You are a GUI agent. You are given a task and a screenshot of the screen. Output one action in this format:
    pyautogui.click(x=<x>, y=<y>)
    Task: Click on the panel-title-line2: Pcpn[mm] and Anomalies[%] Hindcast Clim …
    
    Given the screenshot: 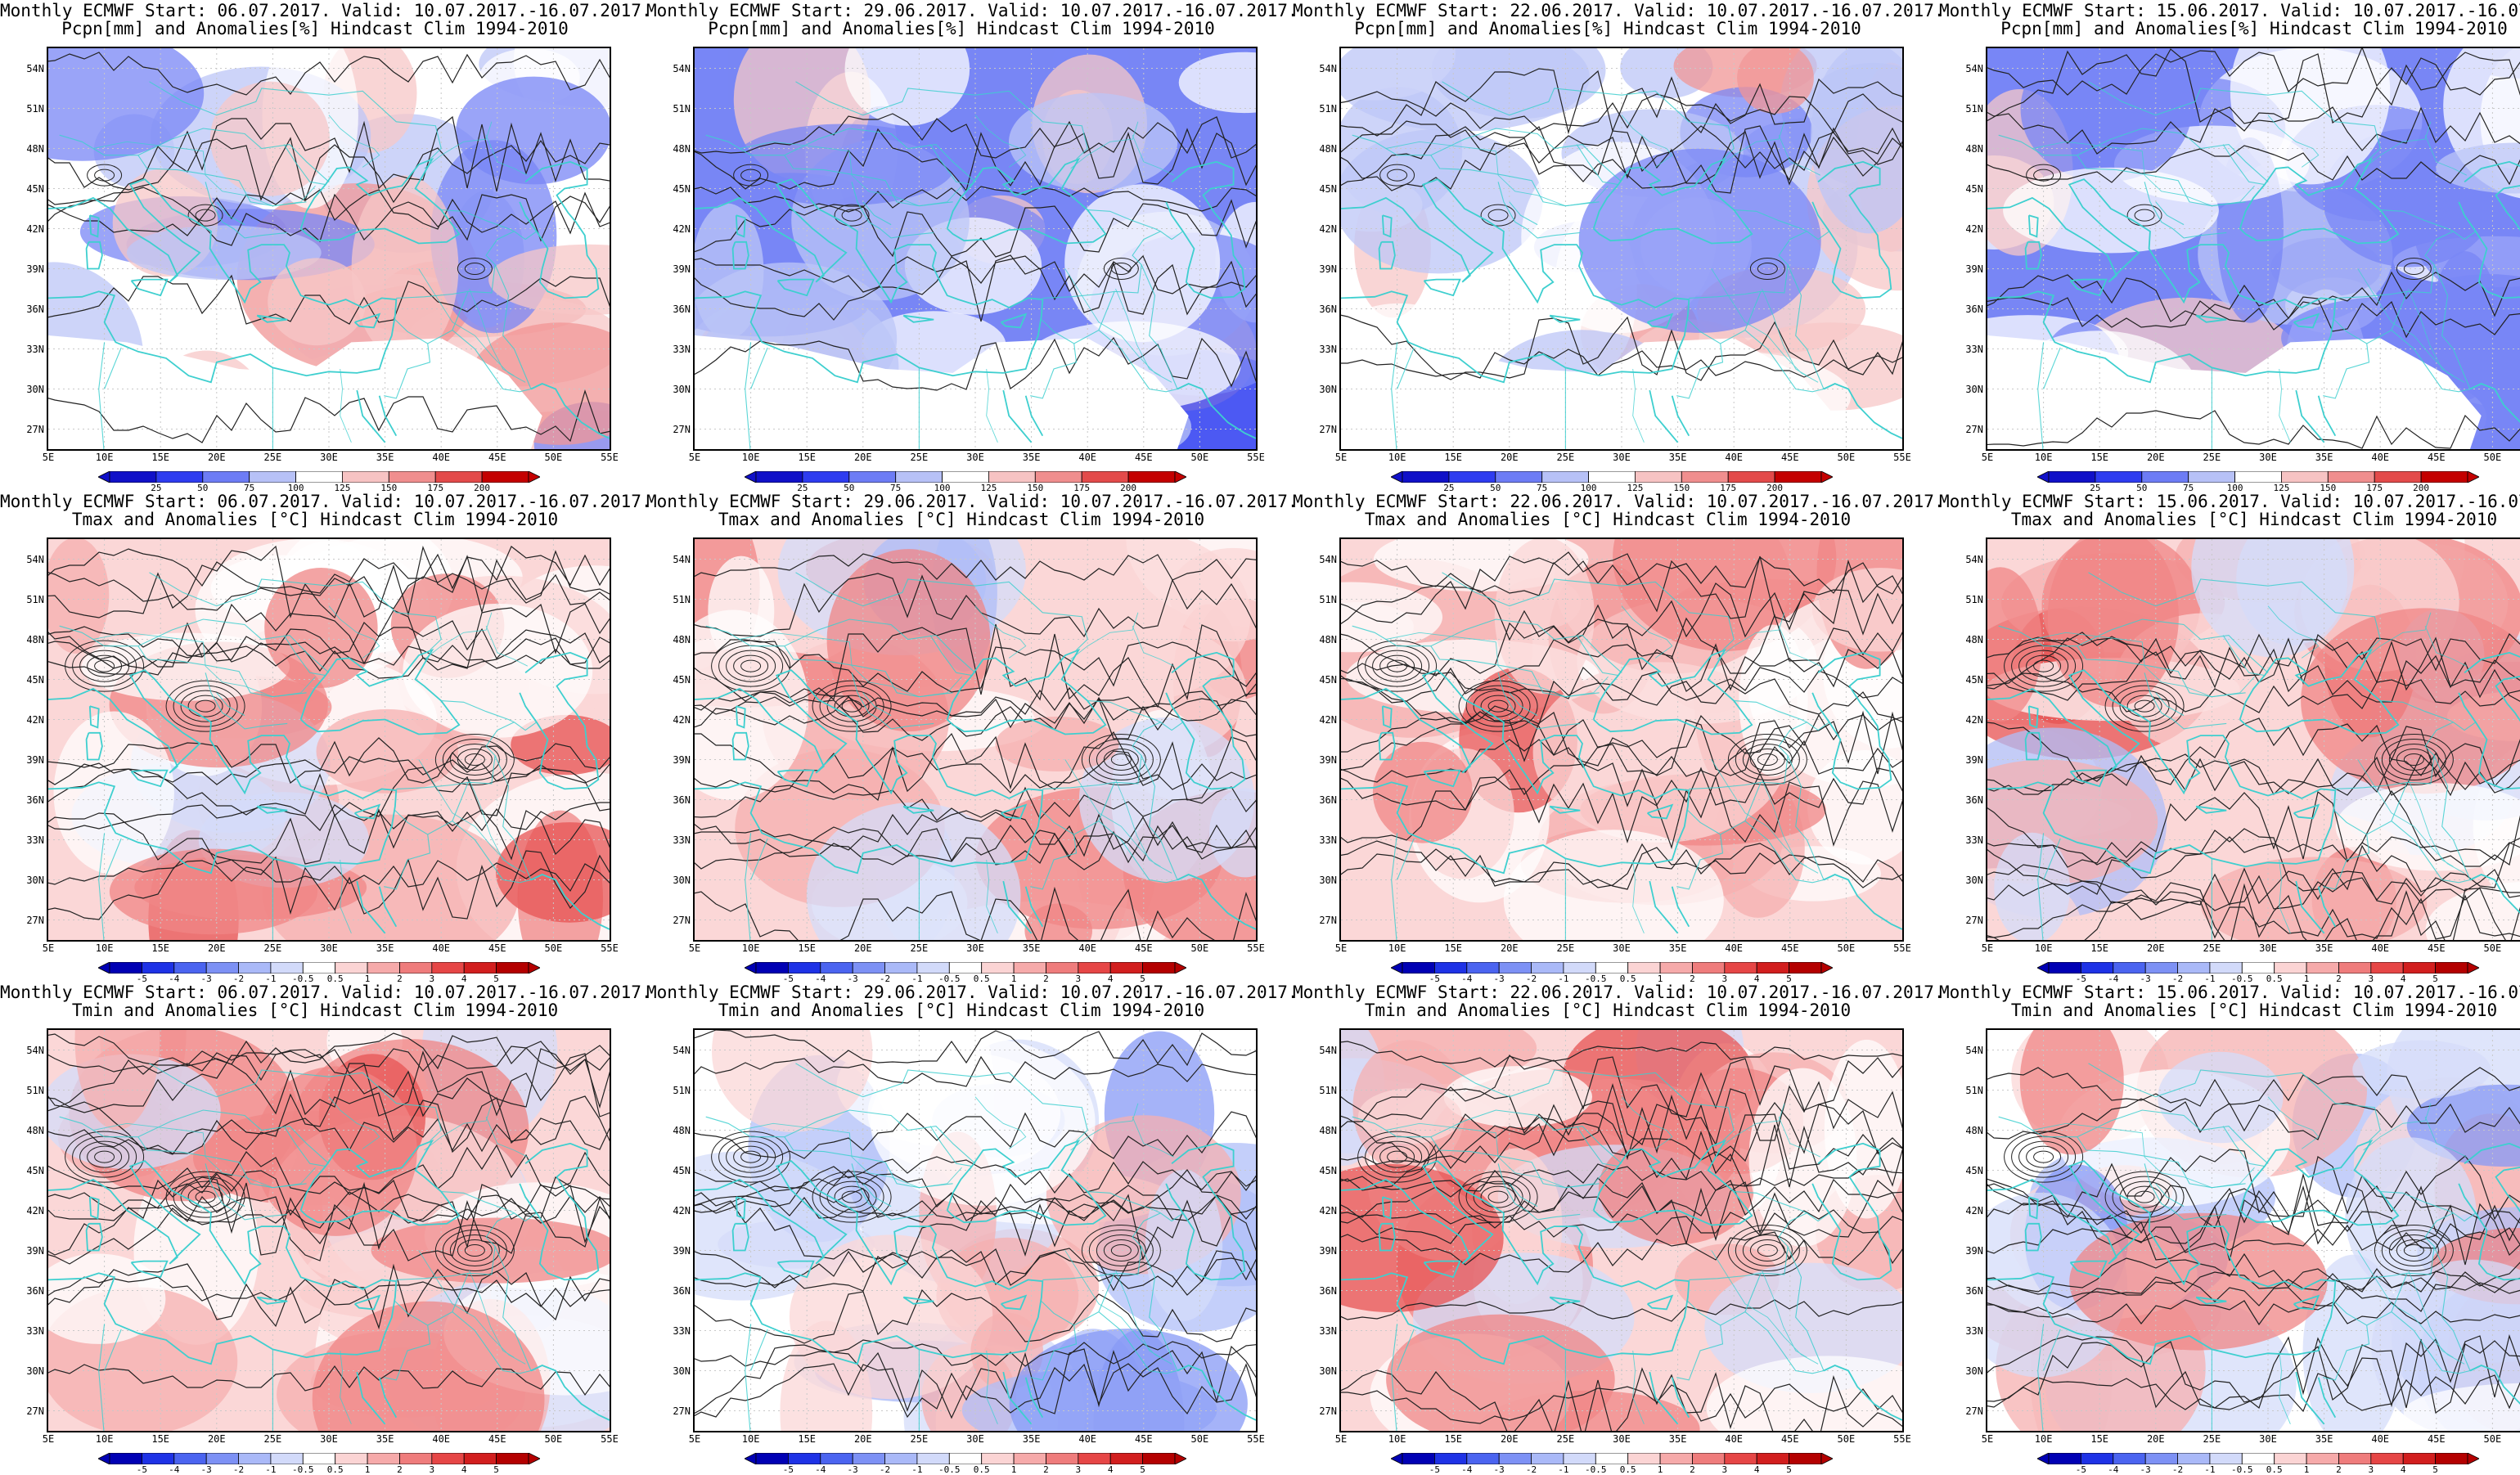 What is the action you would take?
    pyautogui.click(x=315, y=29)
    